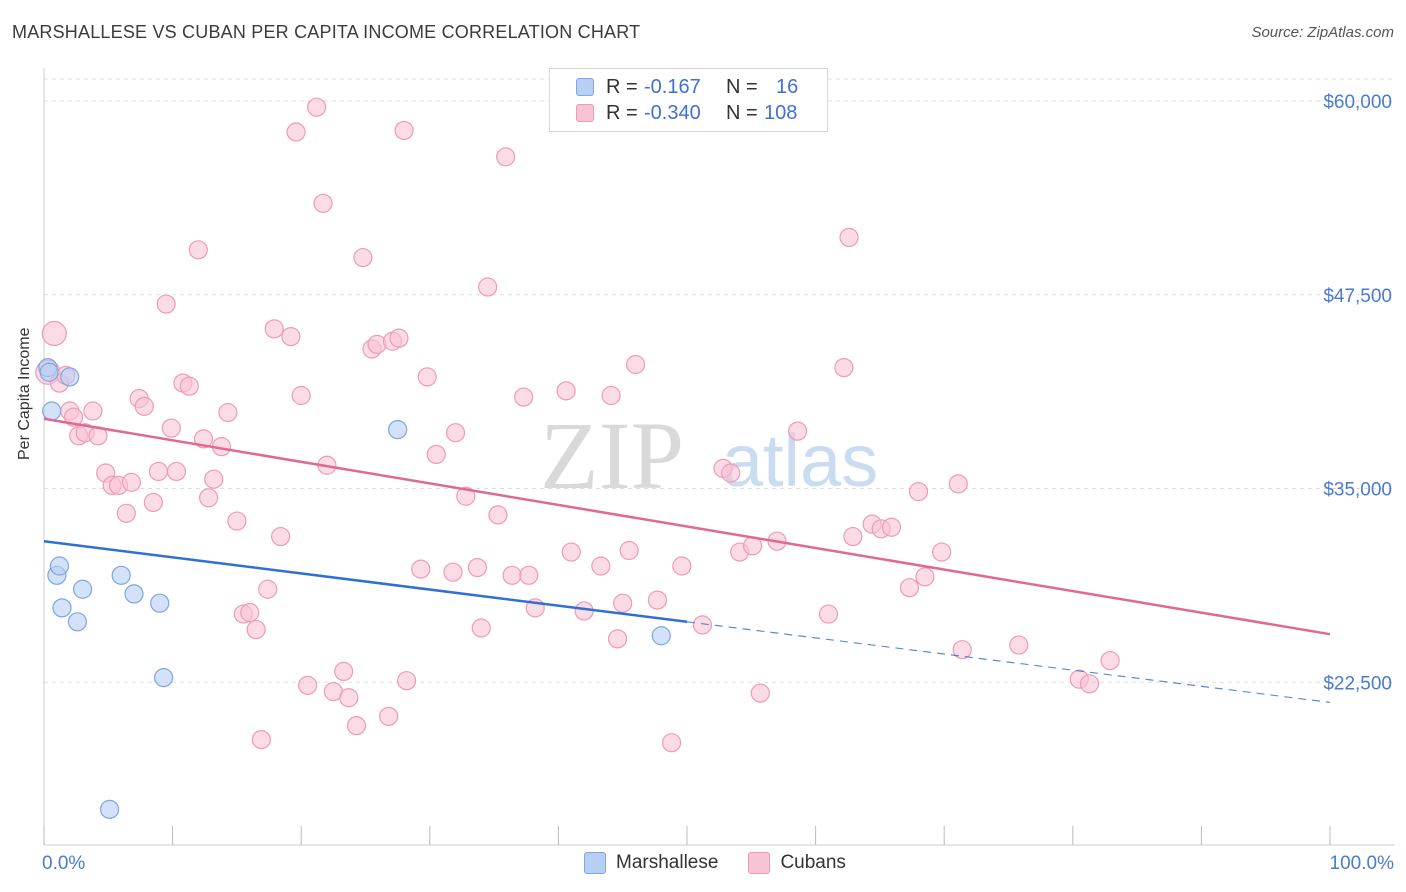  What do you see at coordinates (781, 112) in the screenshot?
I see `n-value: 108` at bounding box center [781, 112].